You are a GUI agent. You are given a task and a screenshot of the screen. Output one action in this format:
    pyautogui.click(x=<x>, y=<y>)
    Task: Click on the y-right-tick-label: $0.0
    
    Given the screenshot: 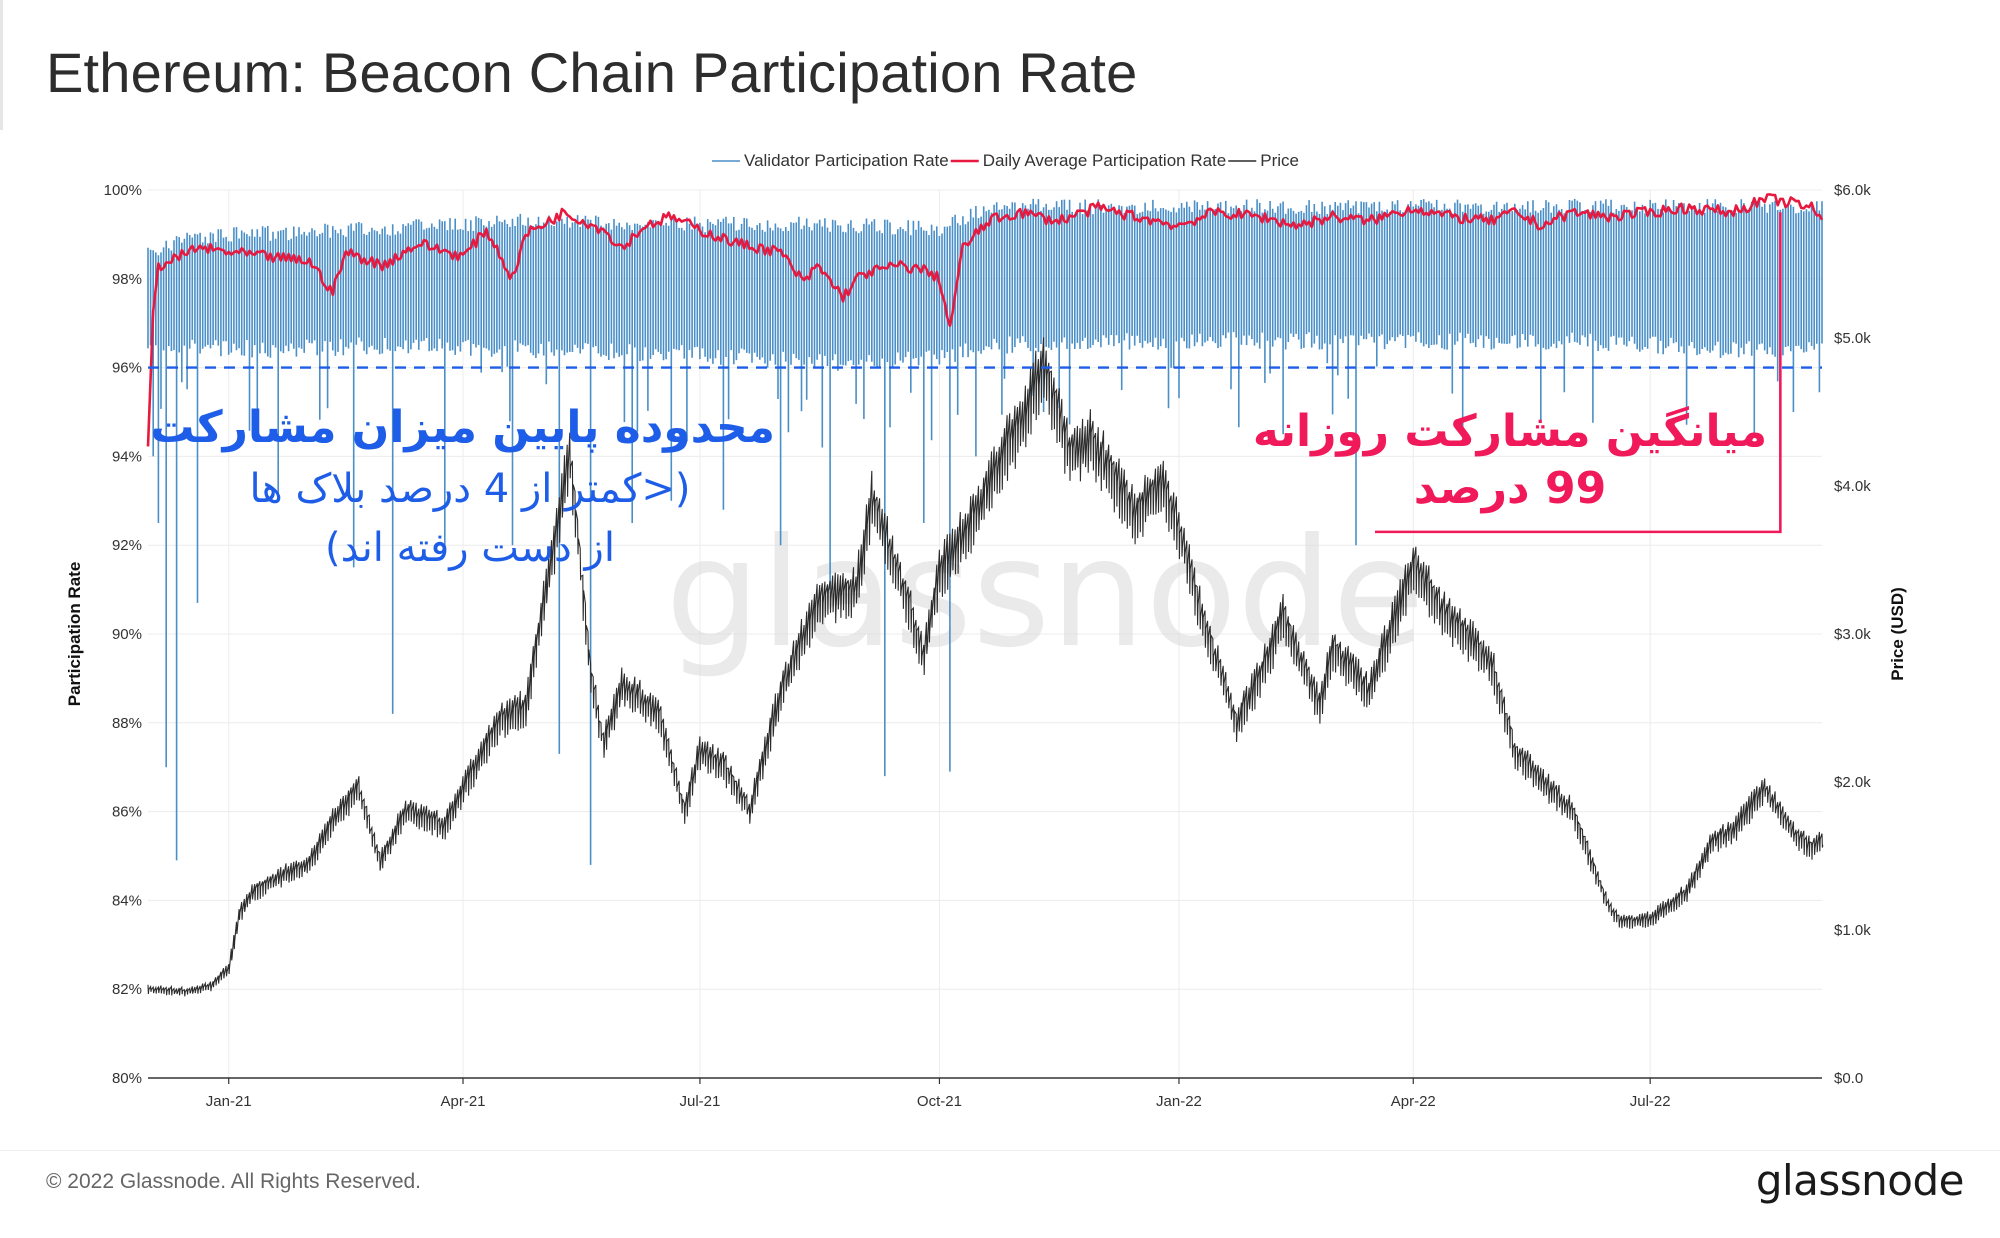 What is the action you would take?
    pyautogui.click(x=1848, y=1078)
    